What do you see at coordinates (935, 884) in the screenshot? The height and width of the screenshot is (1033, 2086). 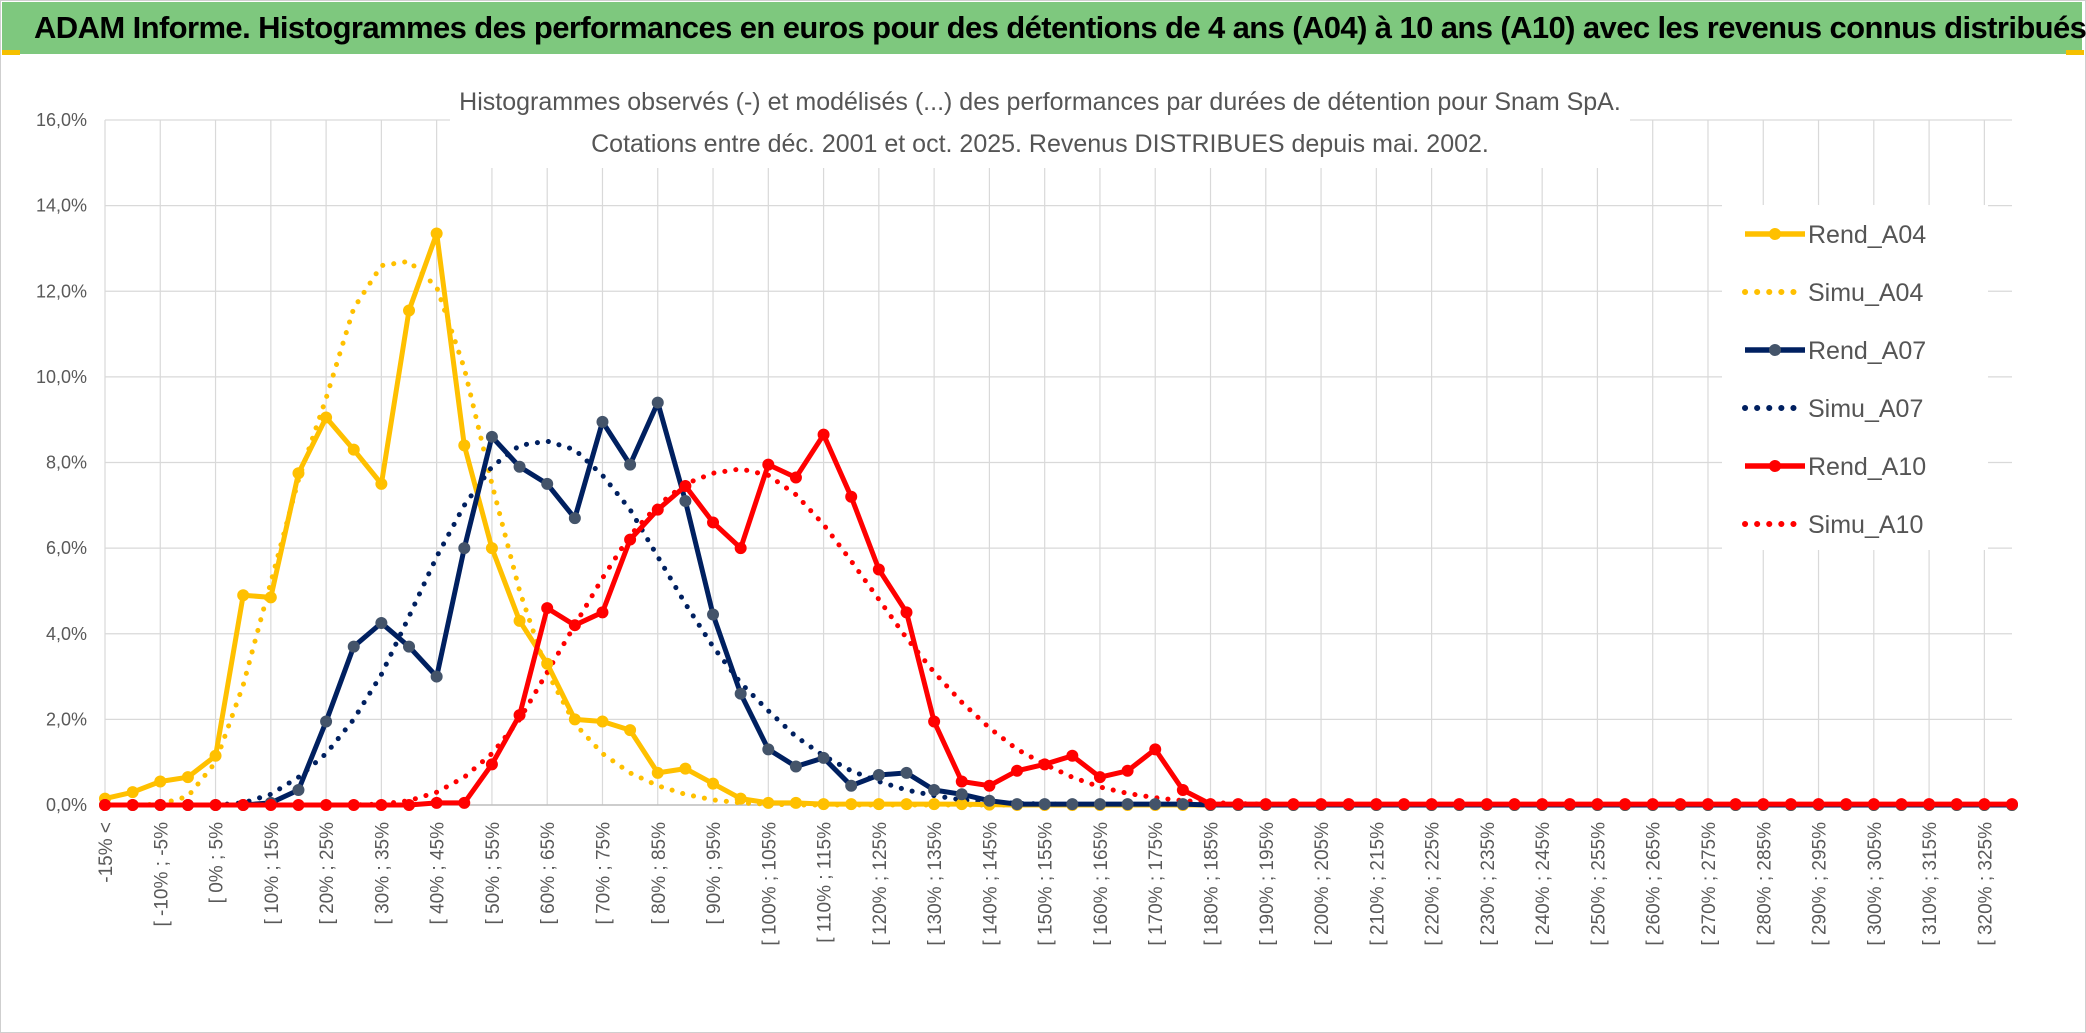 I see `x-tick-label: [ 130% ; 135%` at bounding box center [935, 884].